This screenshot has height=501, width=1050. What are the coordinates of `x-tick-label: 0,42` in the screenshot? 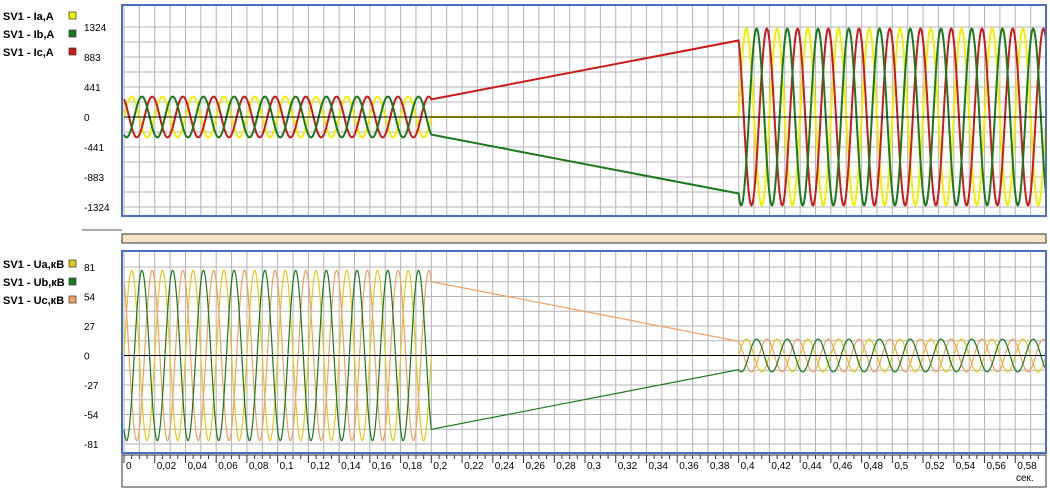 It's located at (781, 466).